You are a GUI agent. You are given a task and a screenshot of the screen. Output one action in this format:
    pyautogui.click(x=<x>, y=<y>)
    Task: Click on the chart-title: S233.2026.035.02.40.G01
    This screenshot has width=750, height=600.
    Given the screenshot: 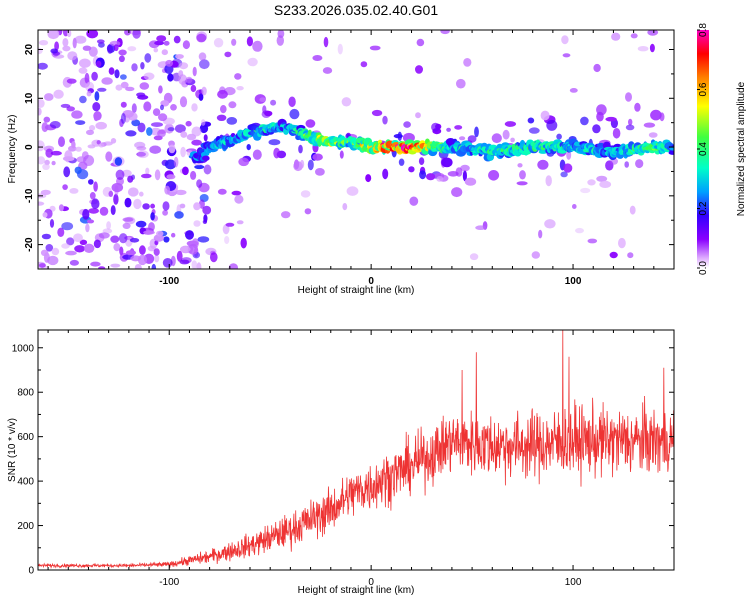 What is the action you would take?
    pyautogui.click(x=356, y=10)
    